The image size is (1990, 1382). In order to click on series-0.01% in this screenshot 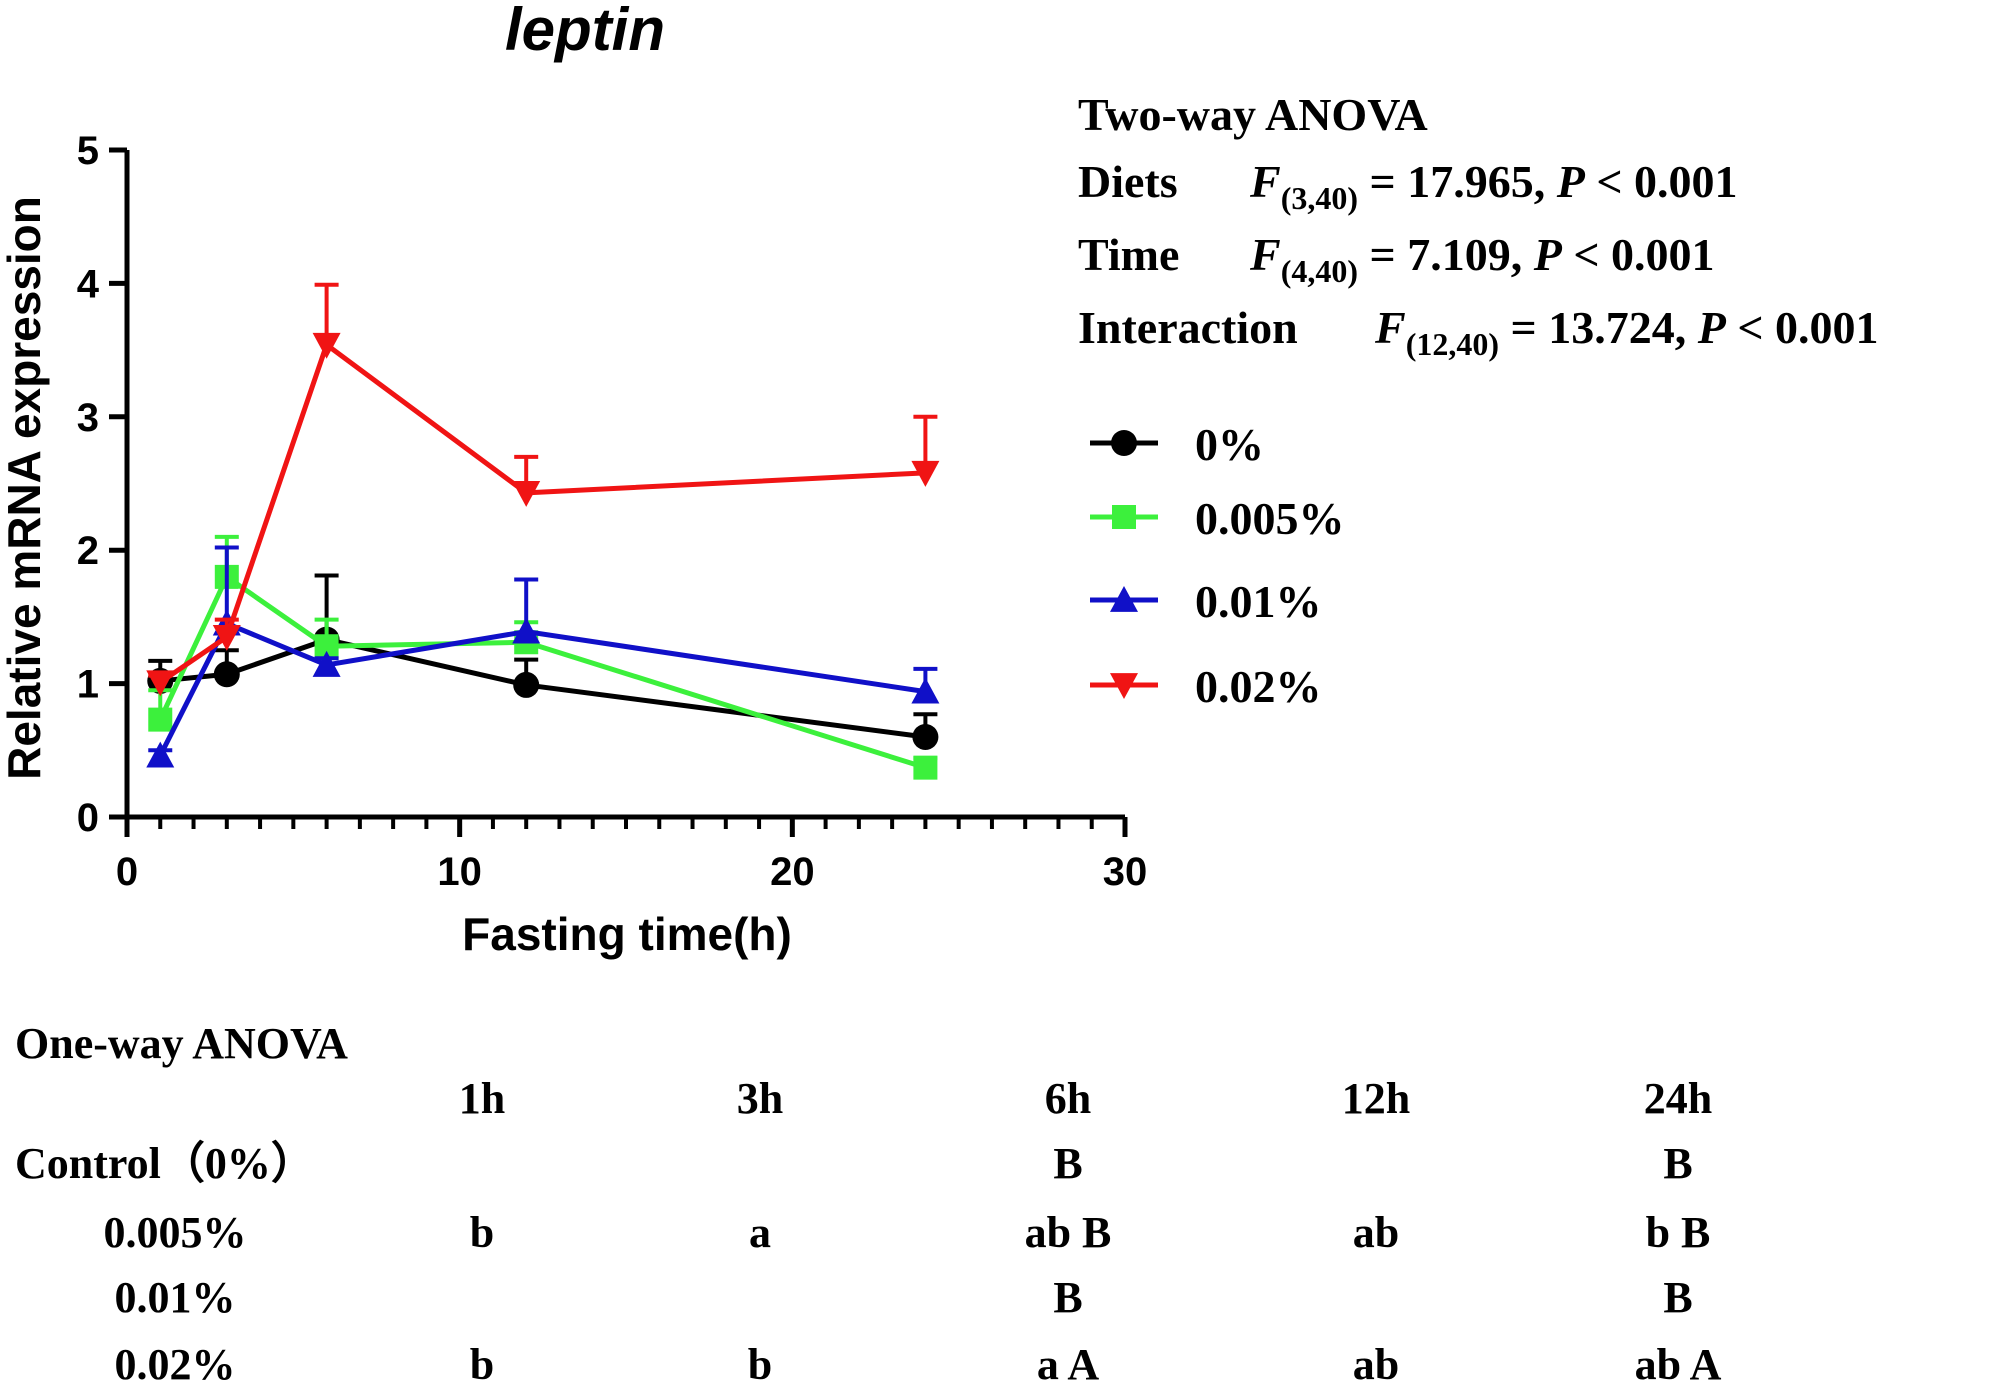, I will do `click(543, 656)`.